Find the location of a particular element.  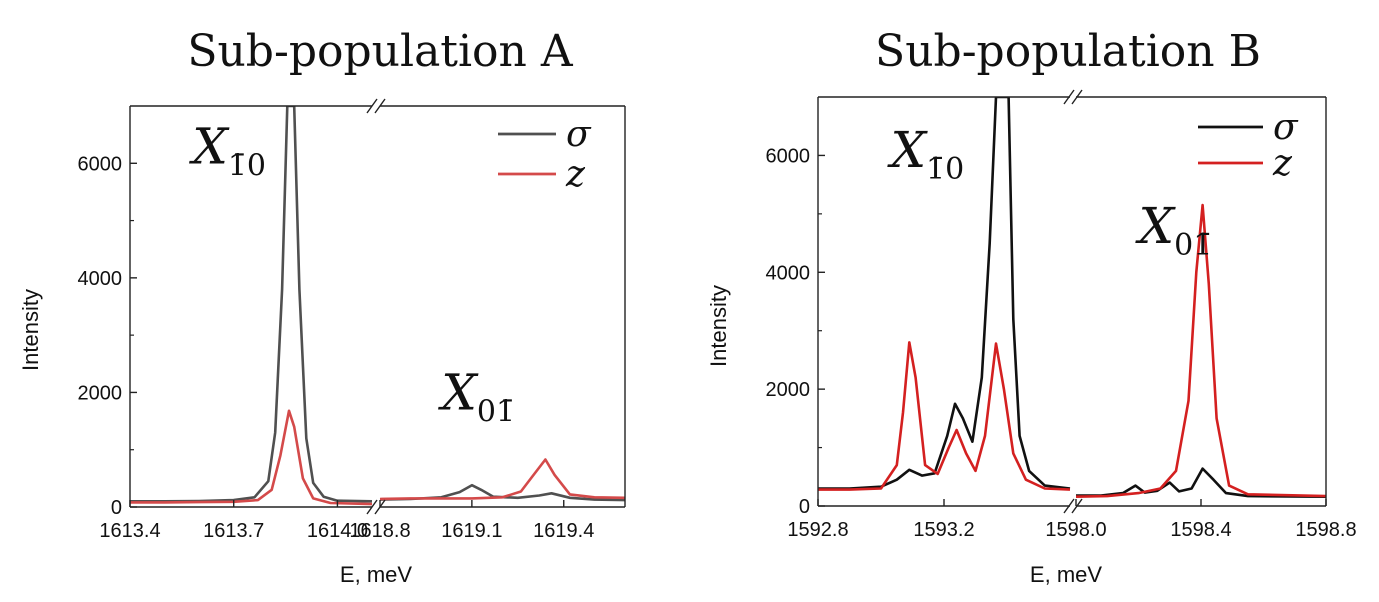

x-tick-label: 1614.0 is located at coordinates (337, 531).